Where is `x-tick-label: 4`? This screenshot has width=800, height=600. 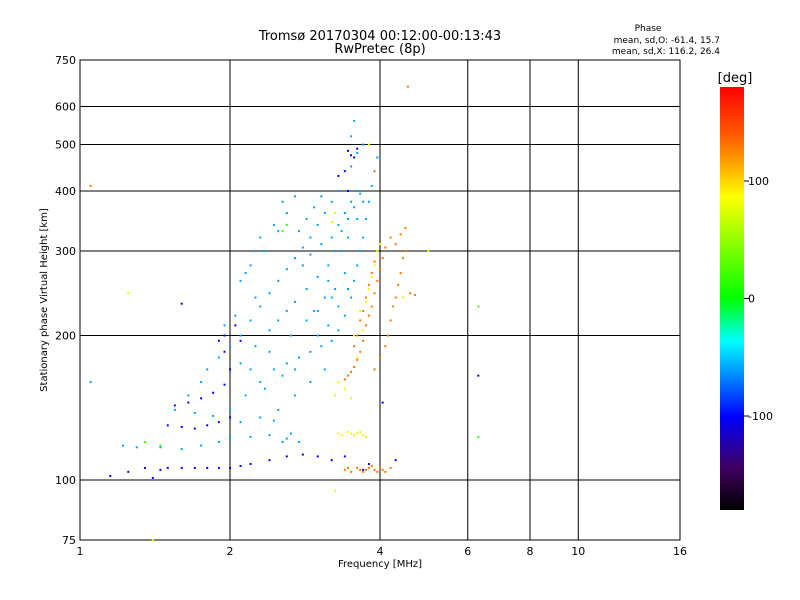
x-tick-label: 4 is located at coordinates (380, 551).